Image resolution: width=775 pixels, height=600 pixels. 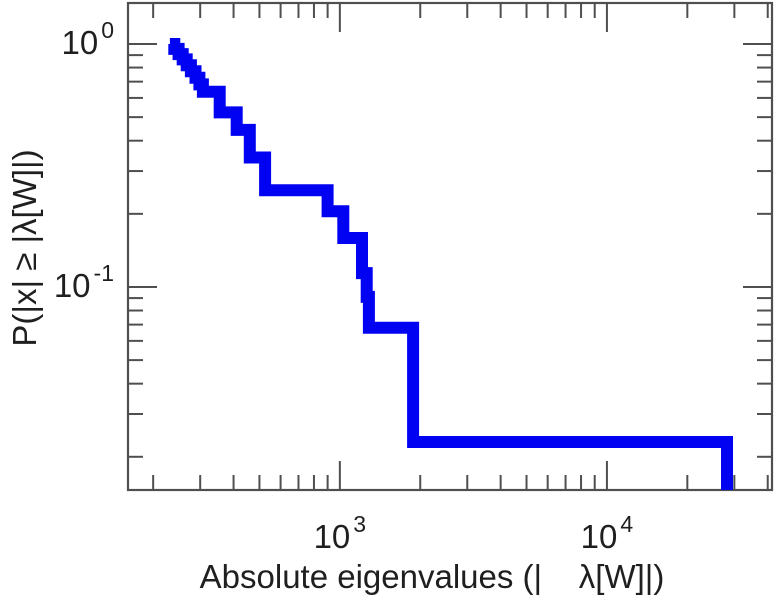 I want to click on y-axis-title: P(|x| ≥ |λ[W]|), so click(x=24, y=247).